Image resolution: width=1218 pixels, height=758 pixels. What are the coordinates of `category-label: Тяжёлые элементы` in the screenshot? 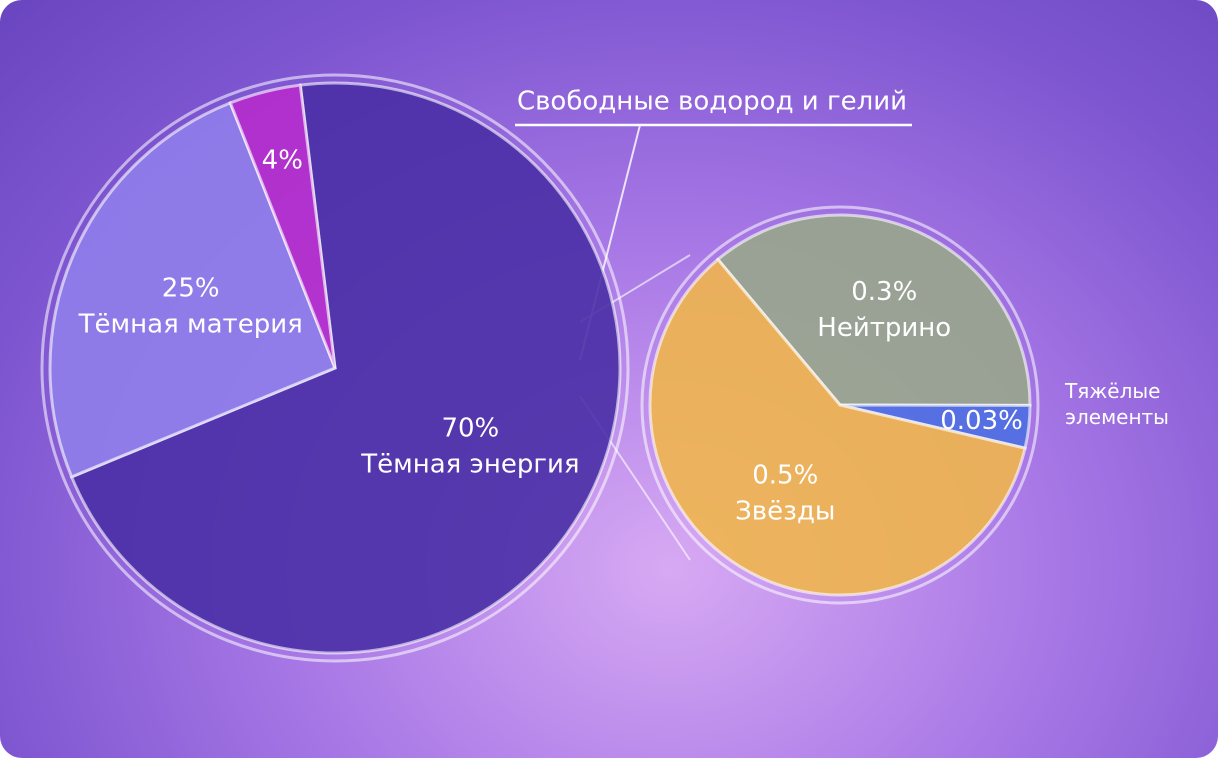 It's located at (1117, 404).